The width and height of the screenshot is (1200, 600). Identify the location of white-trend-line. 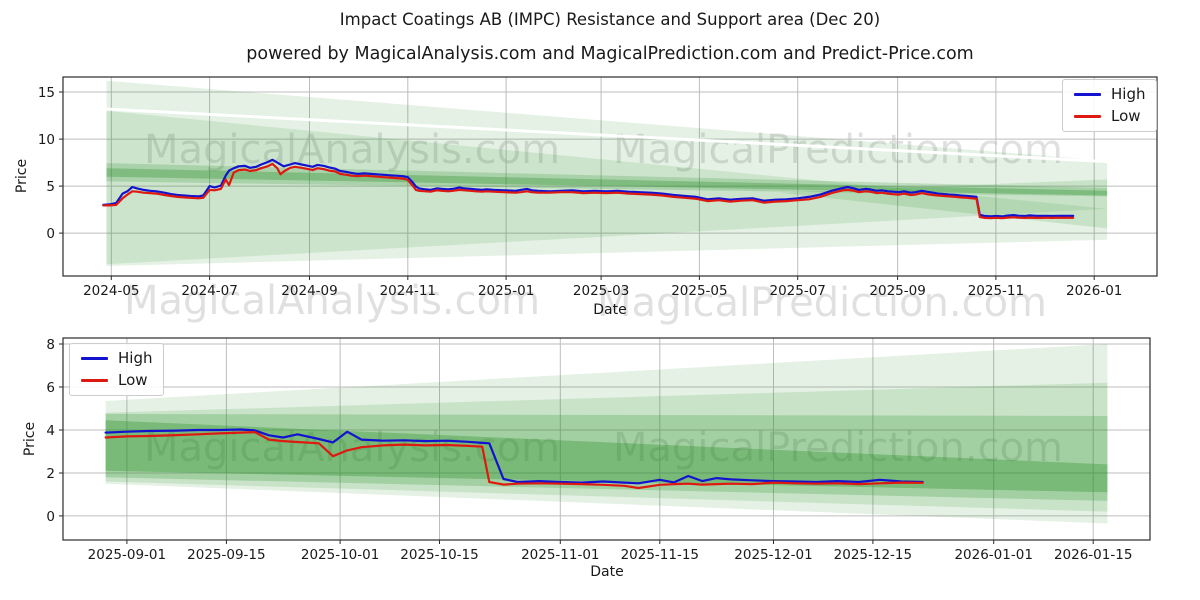
(607, 135).